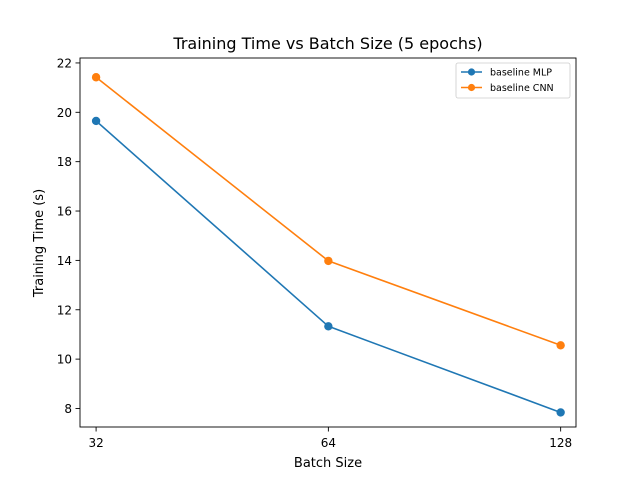 This screenshot has width=640, height=480. What do you see at coordinates (64, 63) in the screenshot?
I see `y-tick-label: 22` at bounding box center [64, 63].